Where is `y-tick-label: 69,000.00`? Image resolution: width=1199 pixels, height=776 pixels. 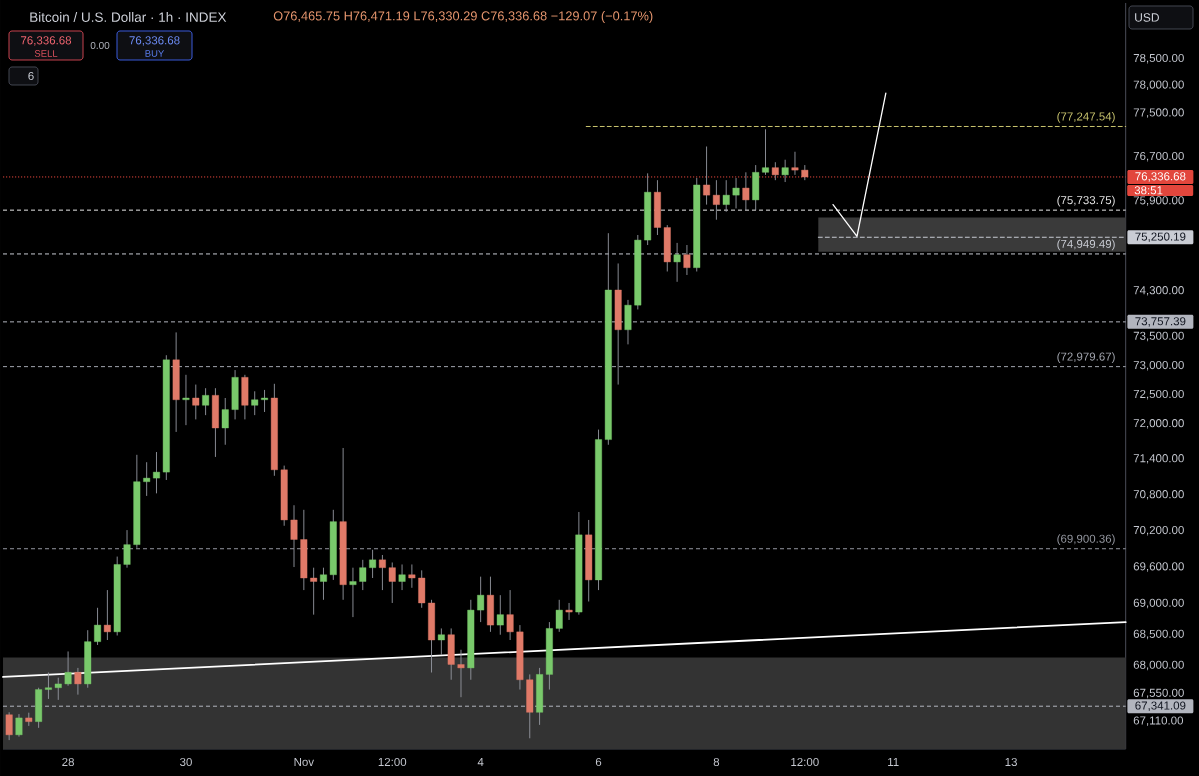 y-tick-label: 69,000.00 is located at coordinates (1158, 603).